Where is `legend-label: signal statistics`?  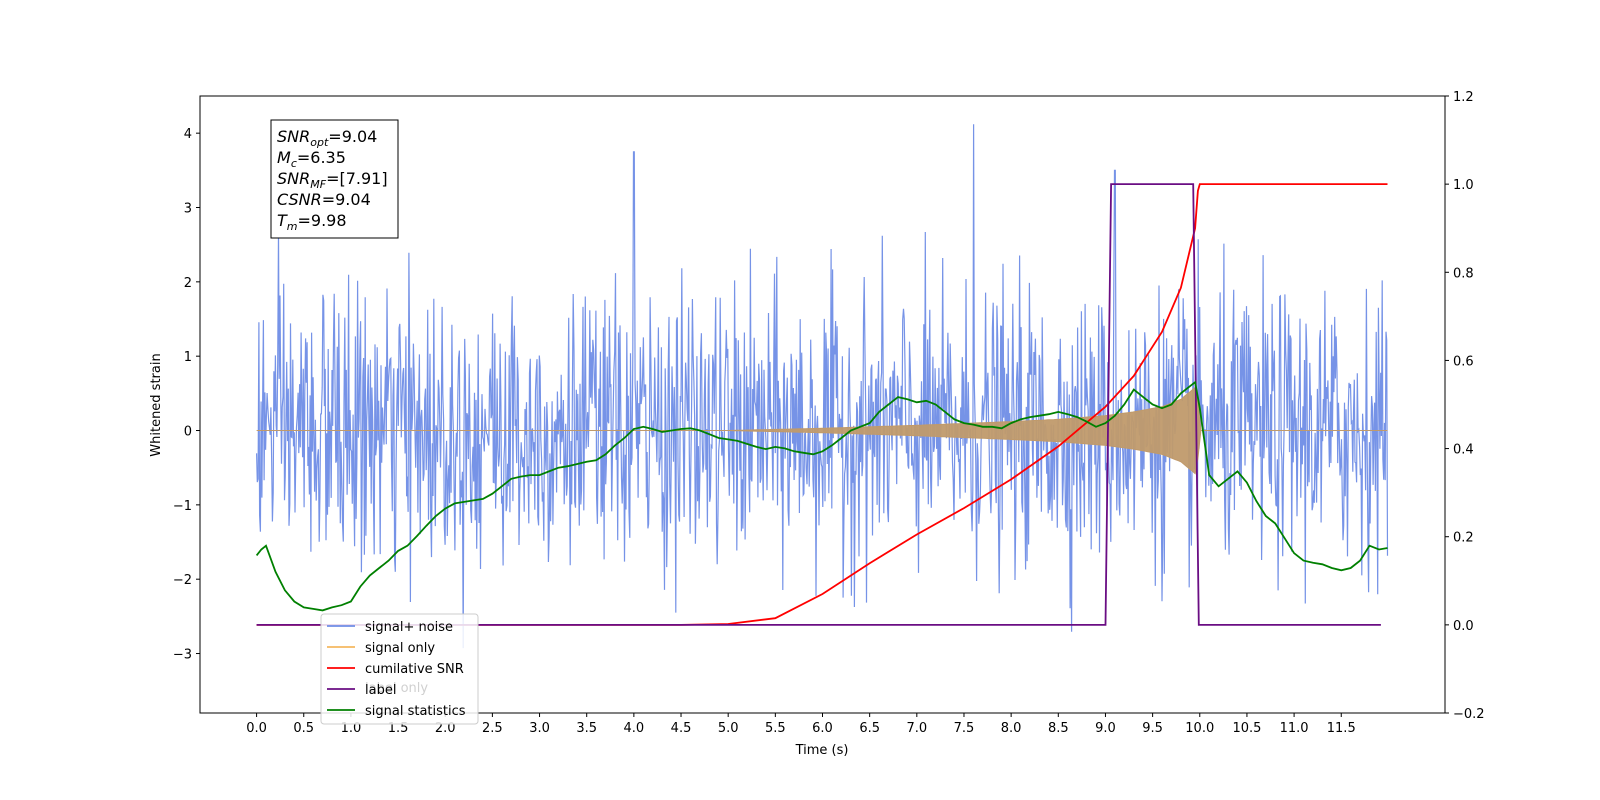 legend-label: signal statistics is located at coordinates (415, 711).